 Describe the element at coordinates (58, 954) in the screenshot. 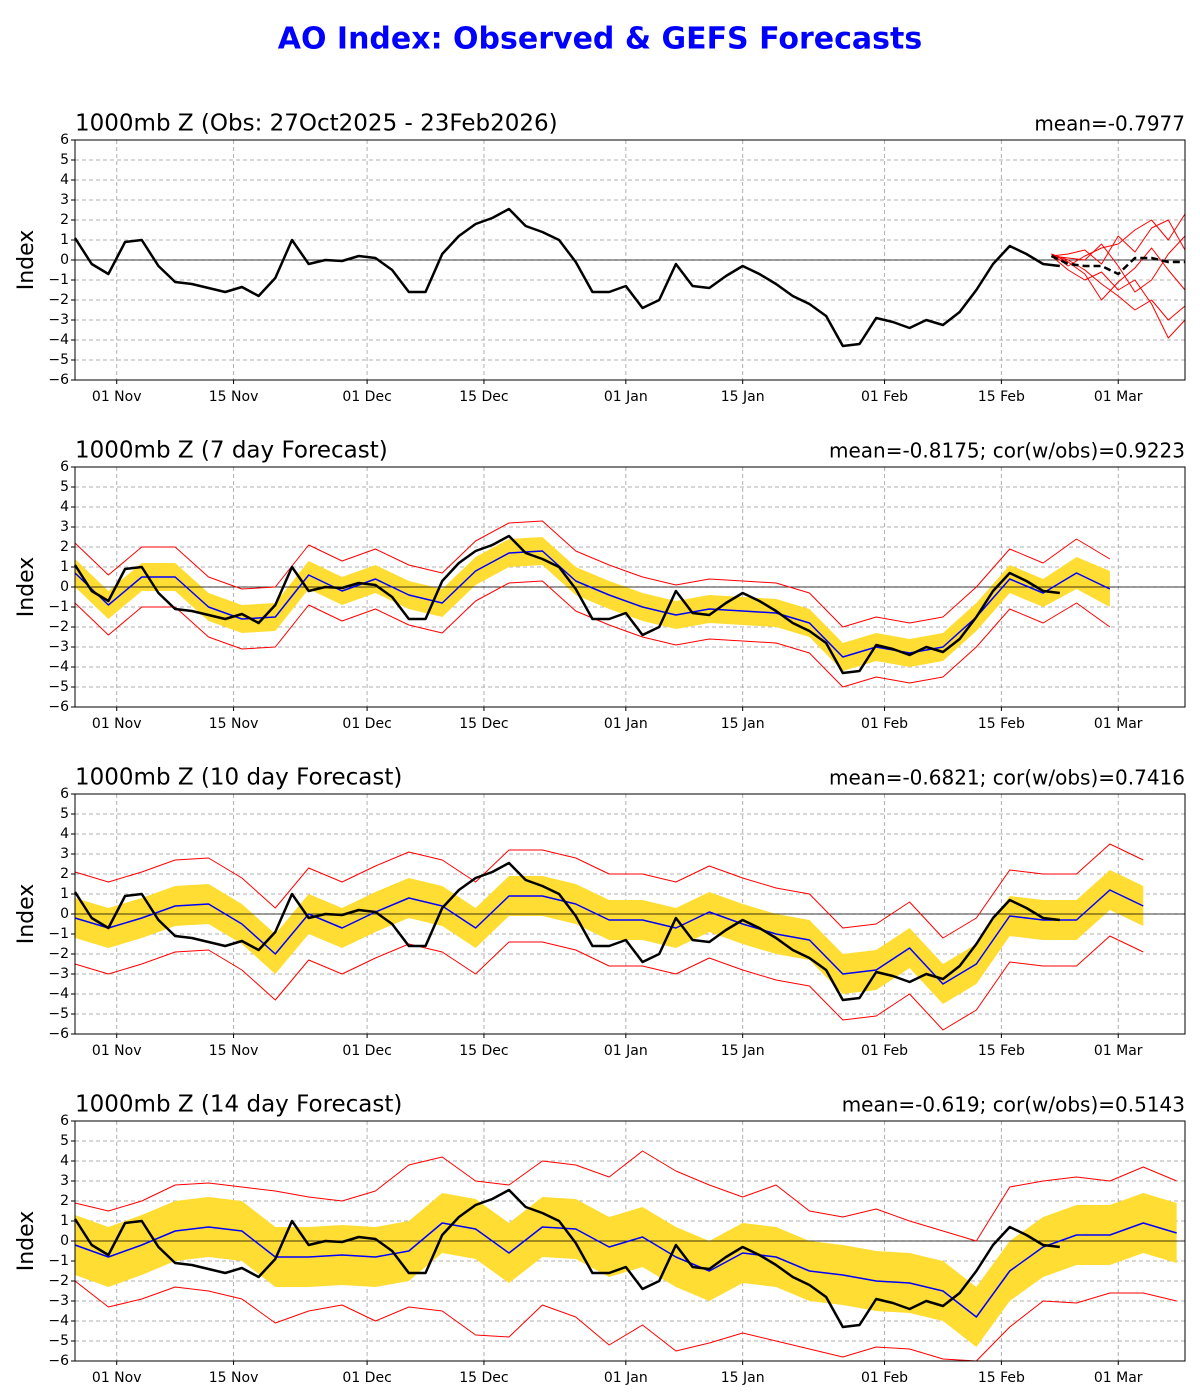

I see `y-tick-label: −2` at that location.